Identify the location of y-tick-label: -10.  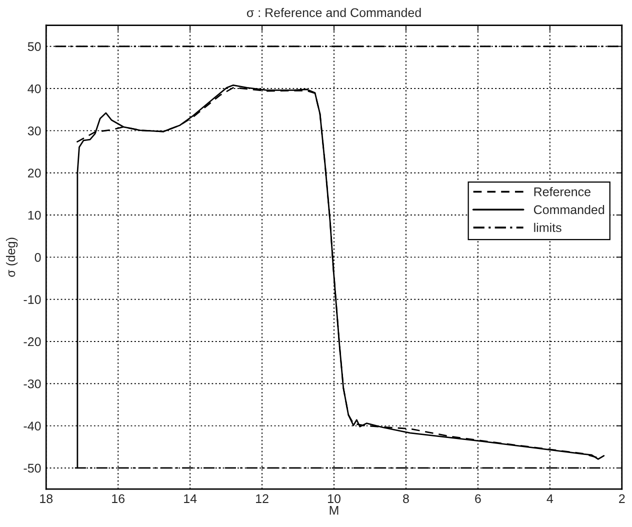
(32, 299).